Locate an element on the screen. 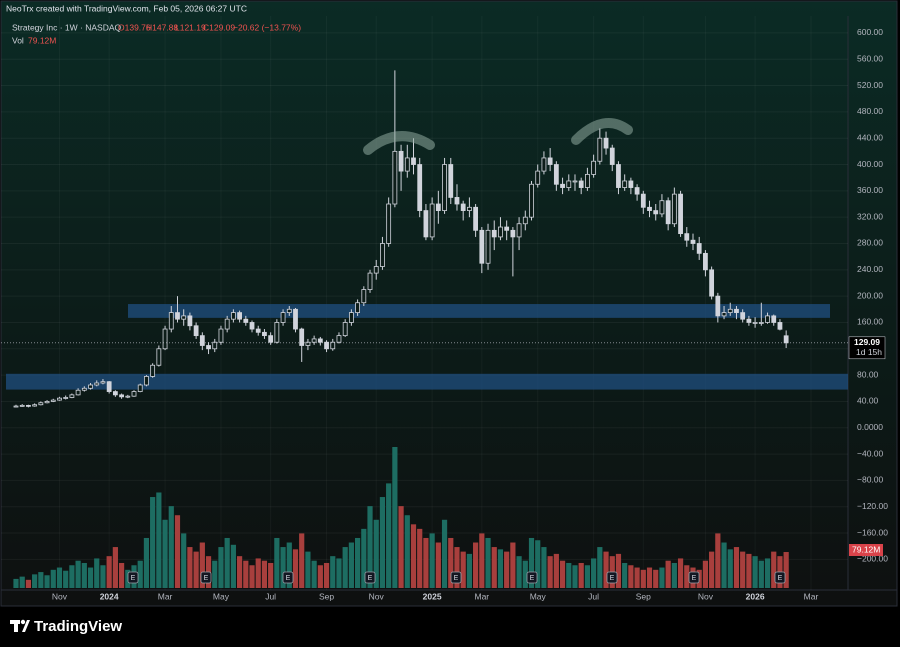 The height and width of the screenshot is (647, 900). y-tick-label: −40.00 is located at coordinates (870, 453).